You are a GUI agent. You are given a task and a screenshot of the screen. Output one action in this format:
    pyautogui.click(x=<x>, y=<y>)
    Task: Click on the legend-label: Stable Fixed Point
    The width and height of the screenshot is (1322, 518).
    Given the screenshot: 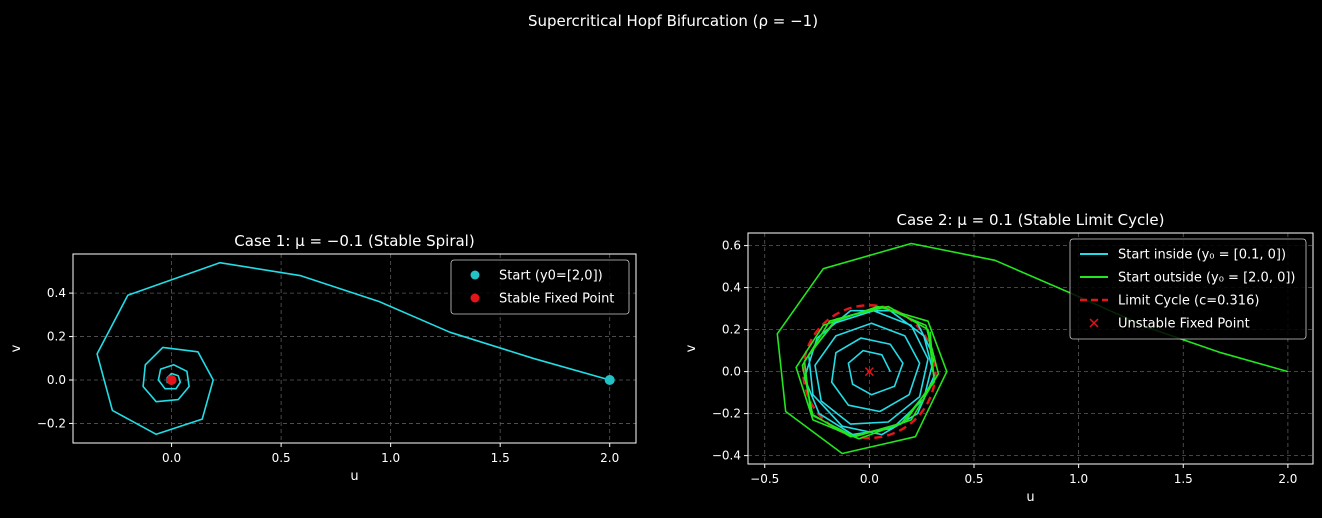 What is the action you would take?
    pyautogui.click(x=556, y=299)
    